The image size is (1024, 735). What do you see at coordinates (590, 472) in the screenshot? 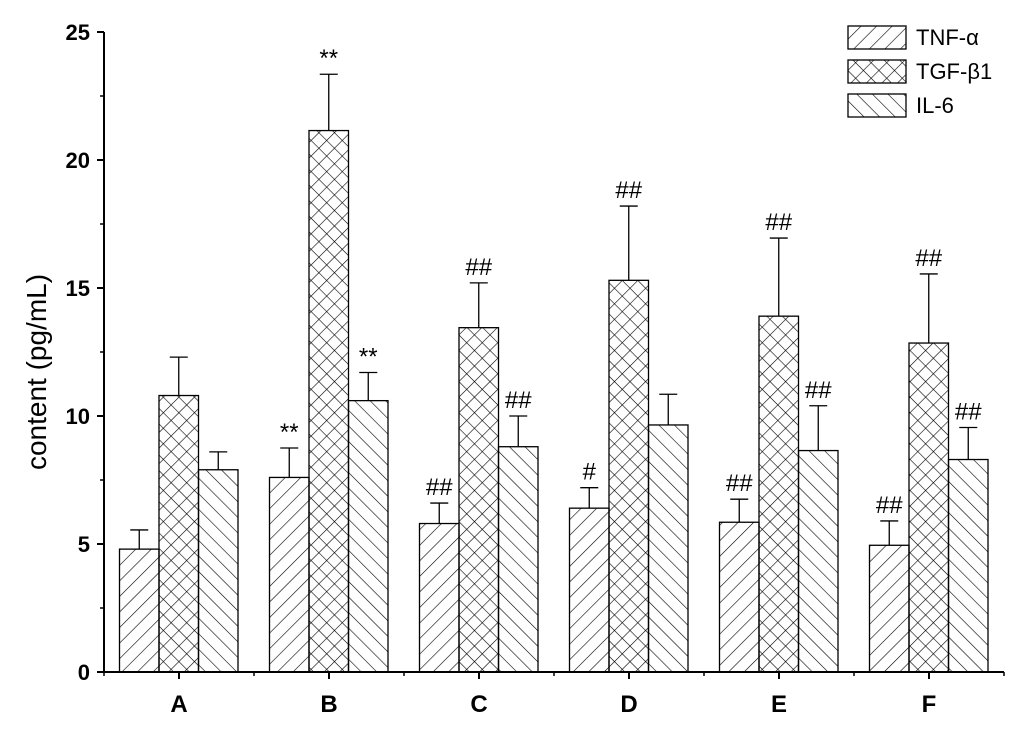
I see `significance-label: #` at bounding box center [590, 472].